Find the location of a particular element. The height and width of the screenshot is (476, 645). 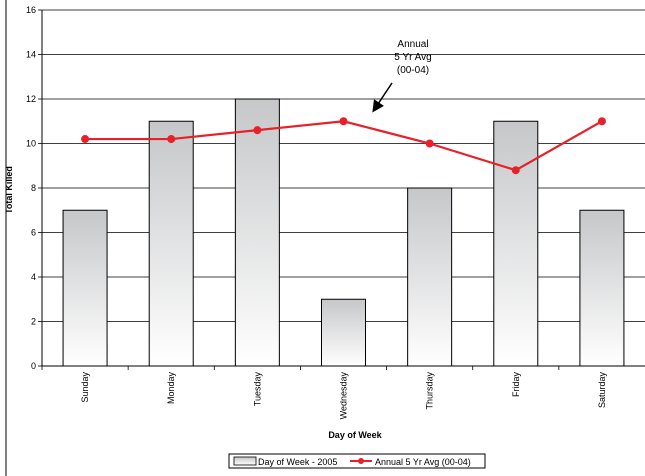

x-tick-label-friday: Friday is located at coordinates (516, 385).